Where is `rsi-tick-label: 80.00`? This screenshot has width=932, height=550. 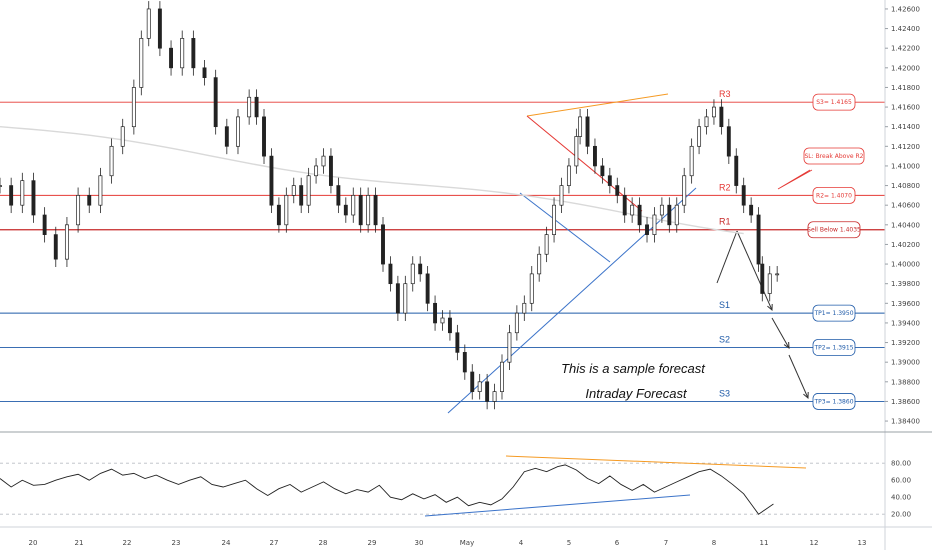
rsi-tick-label: 80.00 is located at coordinates (901, 464).